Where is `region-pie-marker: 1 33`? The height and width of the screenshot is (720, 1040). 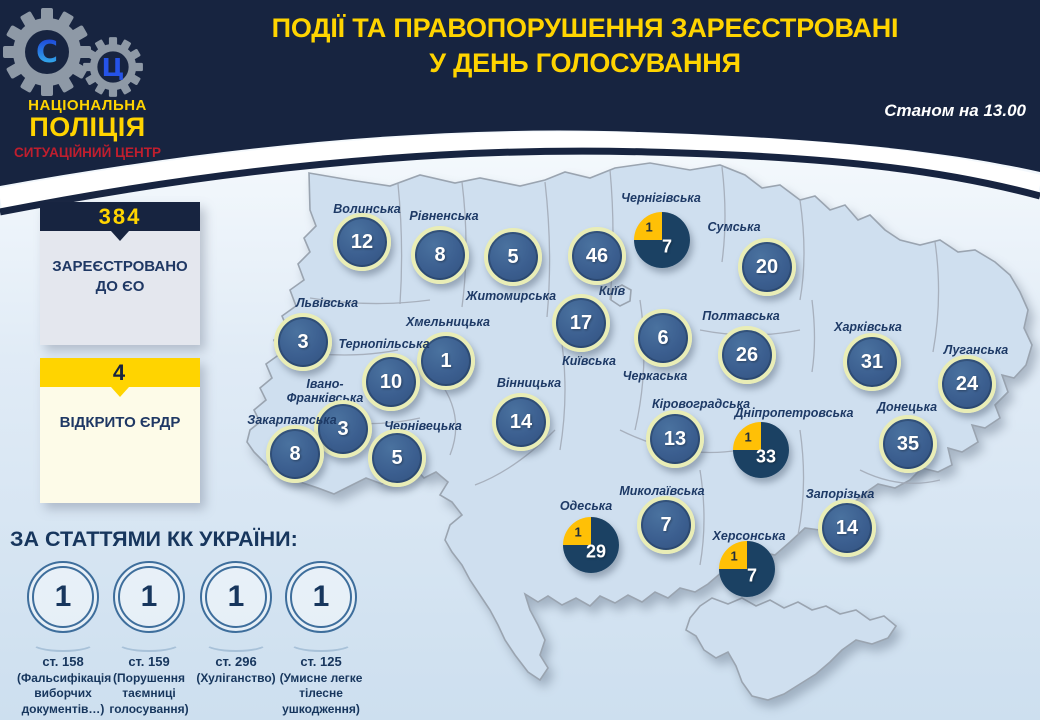
region-pie-marker: 1 33 is located at coordinates (761, 450).